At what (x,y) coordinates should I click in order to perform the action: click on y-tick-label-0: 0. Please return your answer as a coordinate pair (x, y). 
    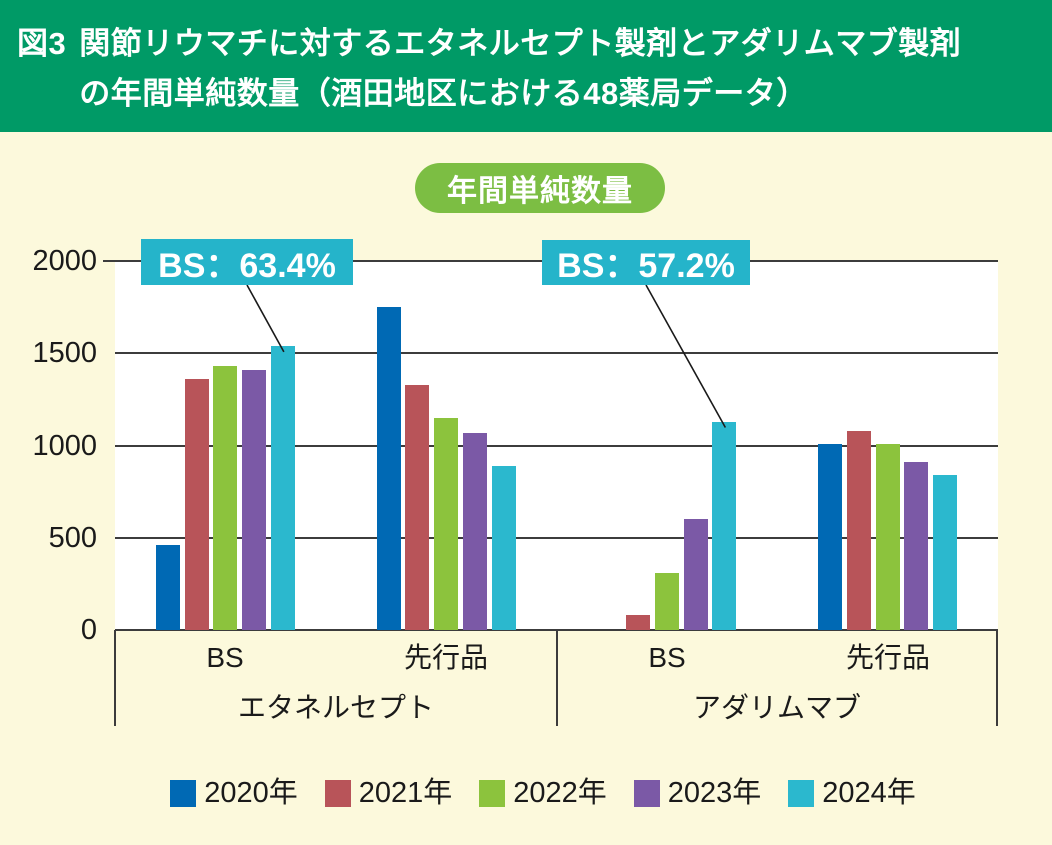
    Looking at the image, I should click on (88, 630).